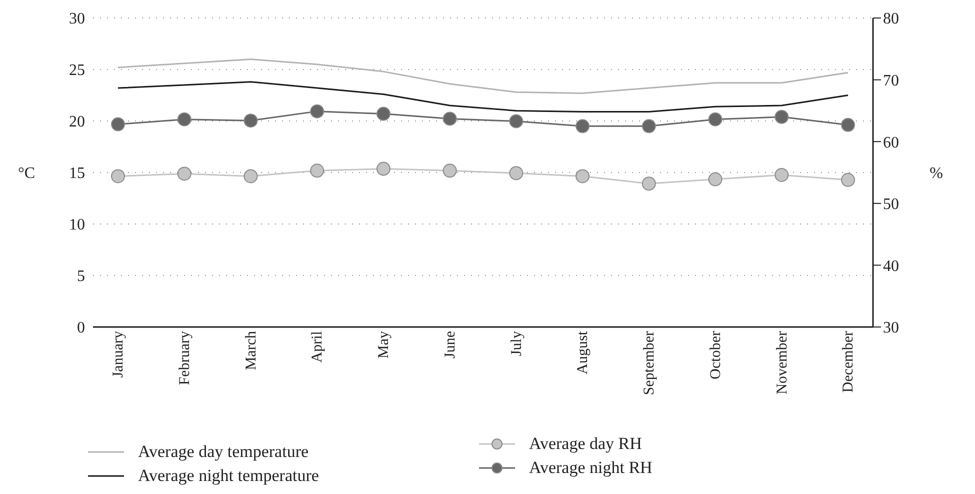 This screenshot has height=494, width=975. I want to click on y-tick-label: 0, so click(81, 328).